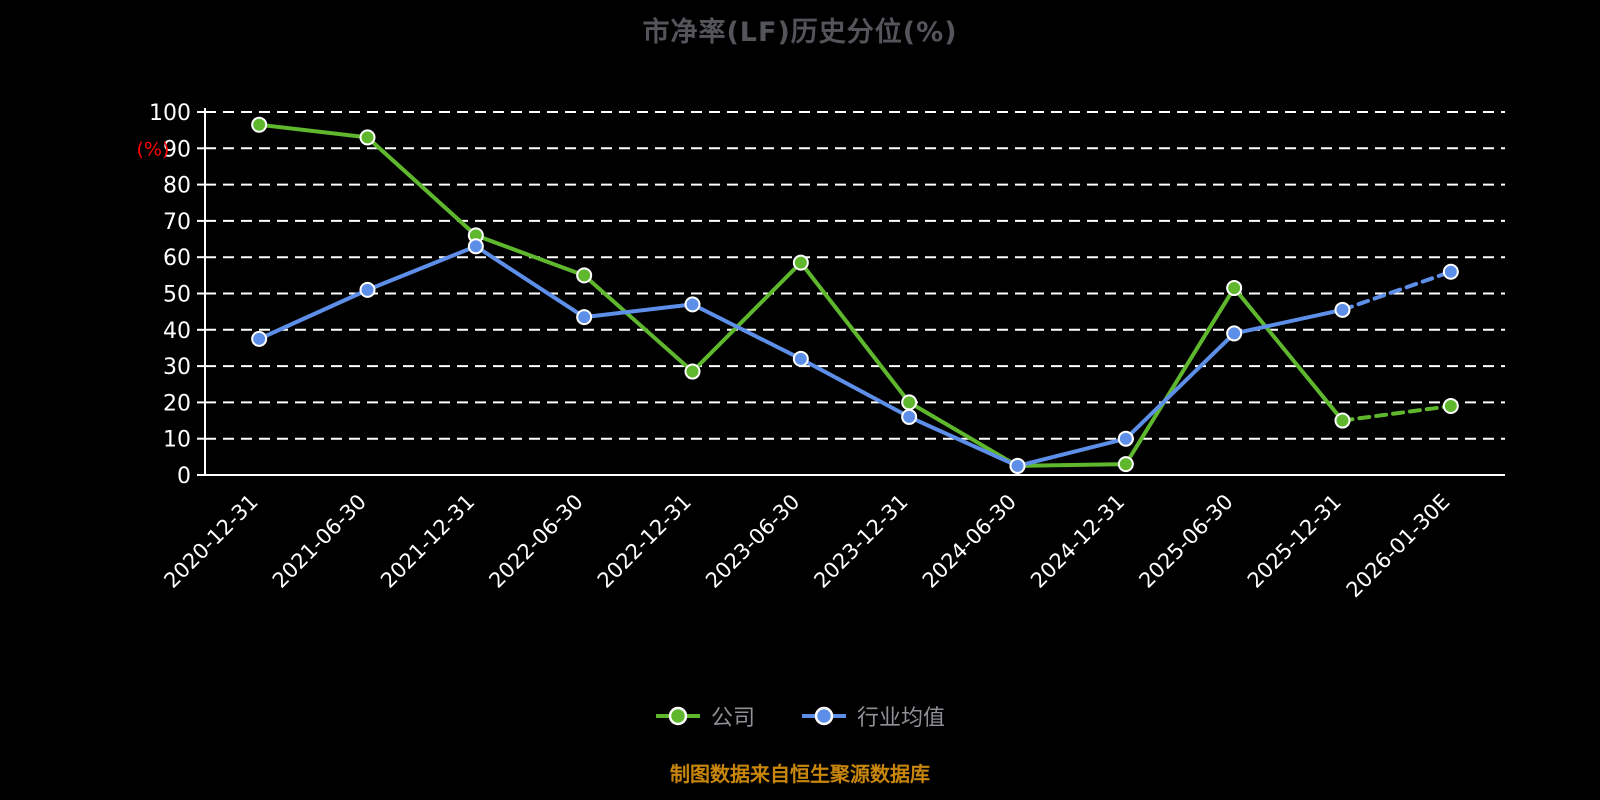 The height and width of the screenshot is (800, 1600). What do you see at coordinates (427, 541) in the screenshot?
I see `x-tick-label: 2021-12-31` at bounding box center [427, 541].